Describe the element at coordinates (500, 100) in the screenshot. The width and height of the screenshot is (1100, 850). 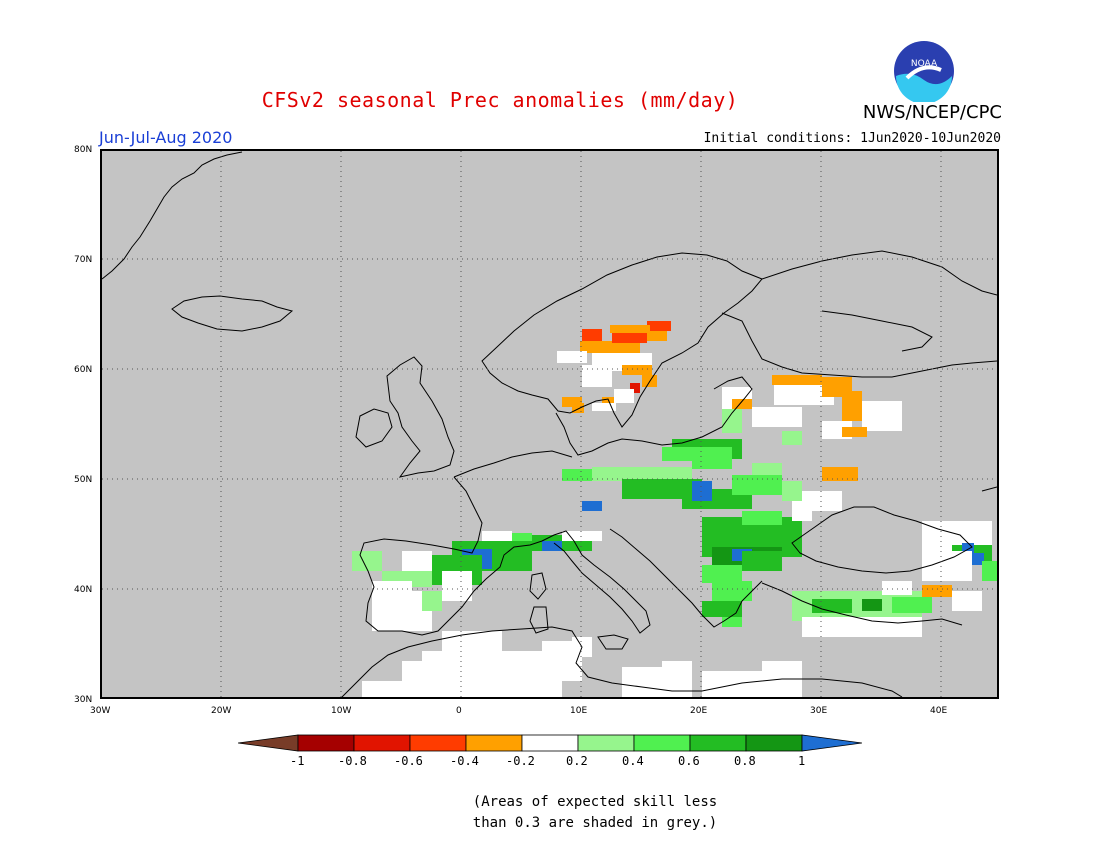
I see `map-title: CFSv2 seasonal Prec anomalies (mm/day)` at that location.